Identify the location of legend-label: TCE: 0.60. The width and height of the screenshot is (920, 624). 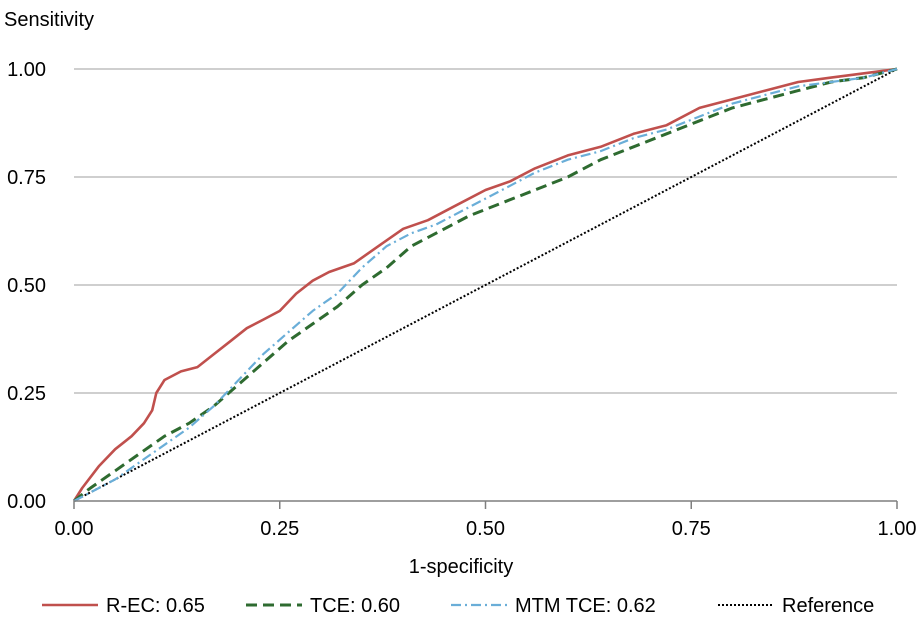
(355, 606).